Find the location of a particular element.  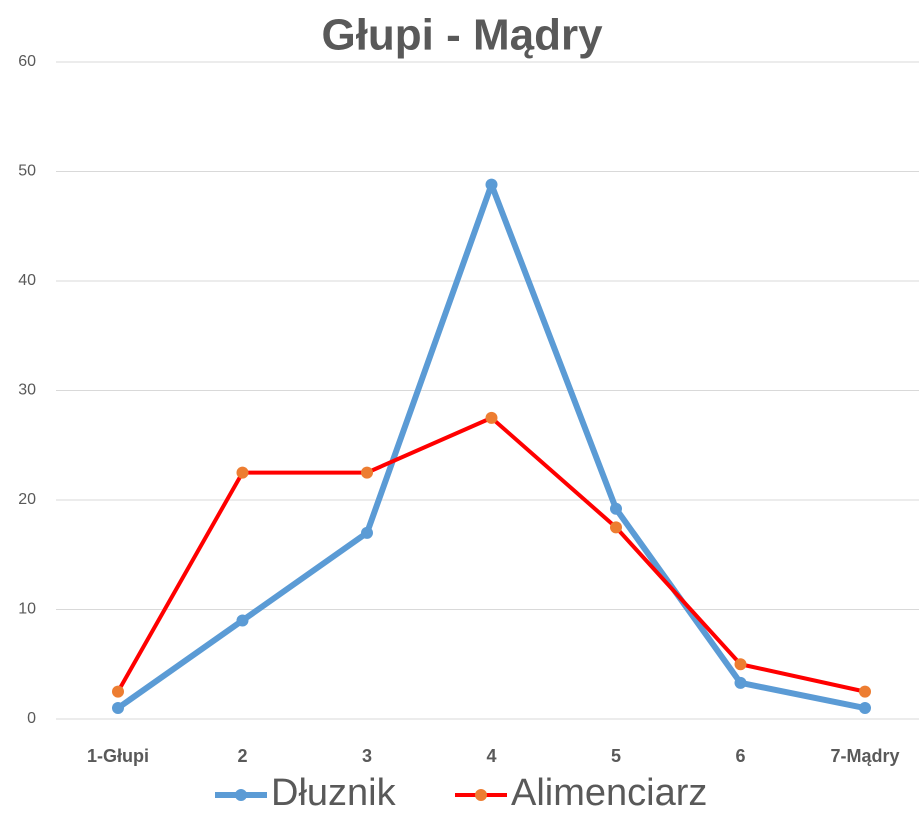

legend-label: Dłuznik is located at coordinates (334, 792).